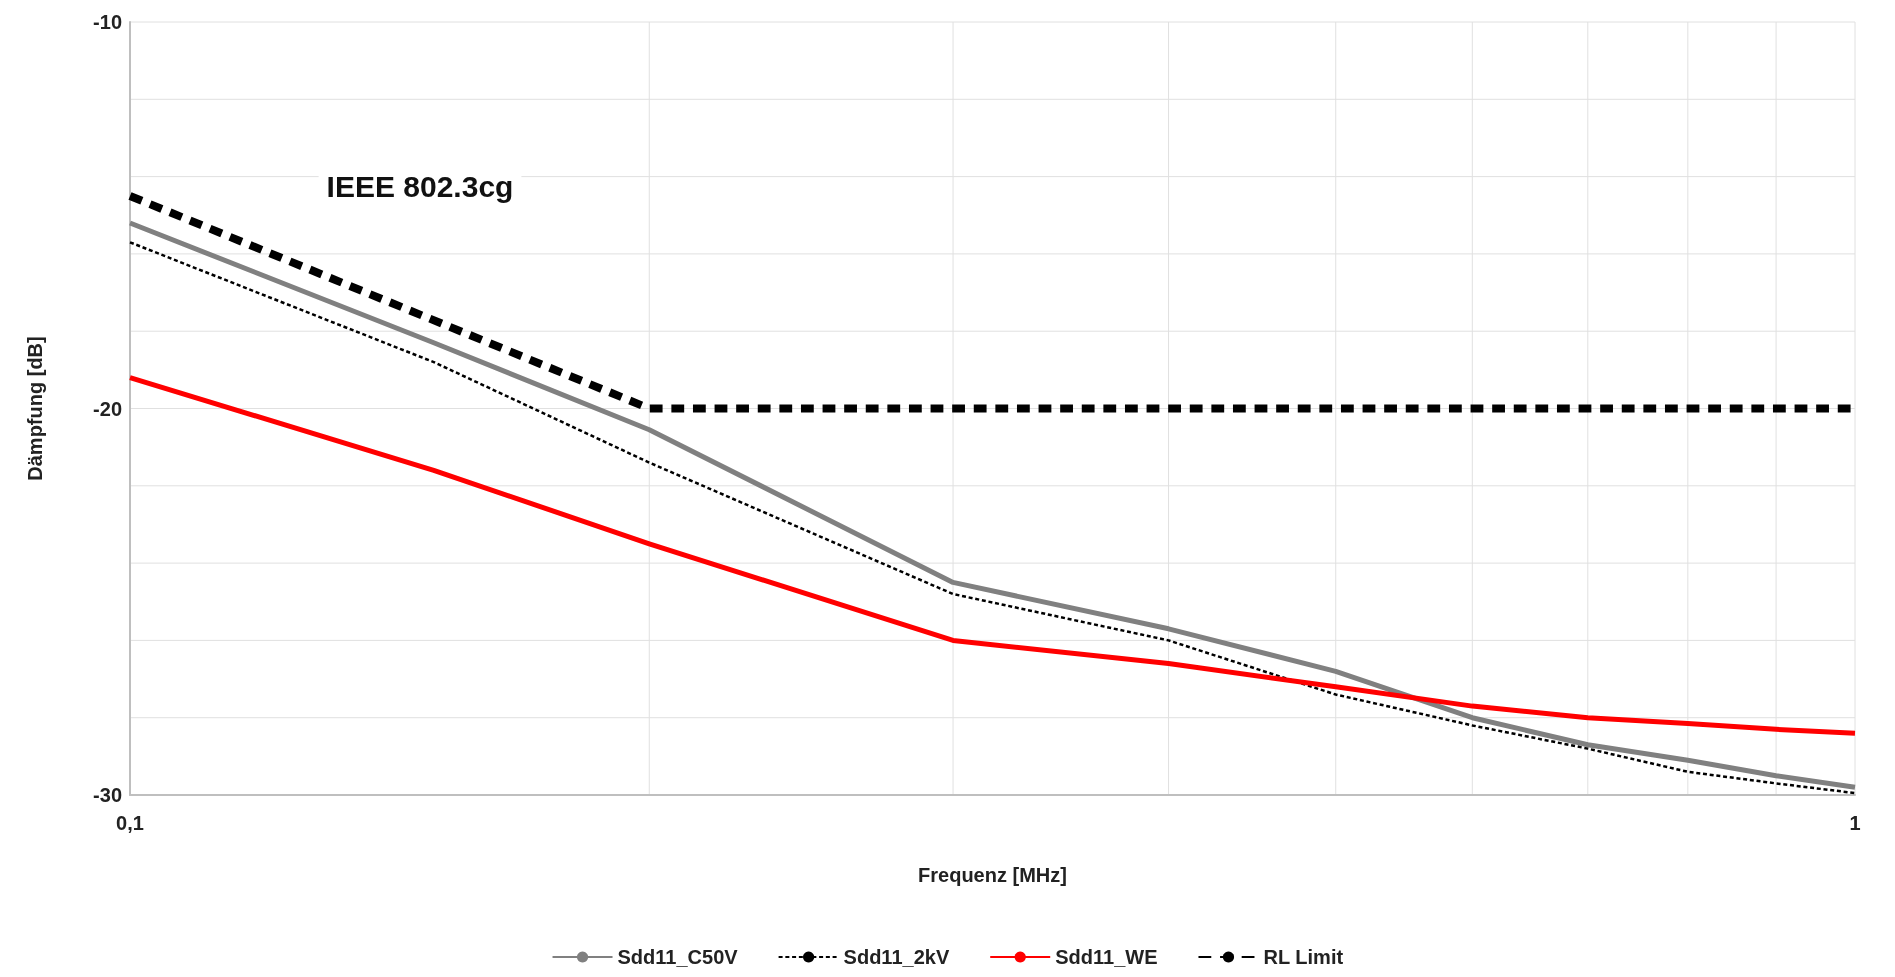 This screenshot has width=1895, height=977. What do you see at coordinates (107, 795) in the screenshot?
I see `y-tick-label: -30` at bounding box center [107, 795].